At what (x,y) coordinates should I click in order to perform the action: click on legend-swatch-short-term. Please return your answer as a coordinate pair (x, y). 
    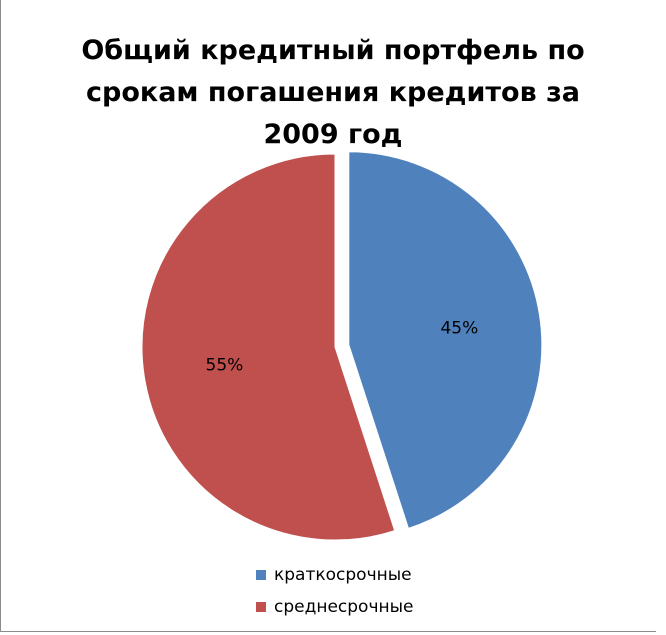
    Looking at the image, I should click on (261, 575).